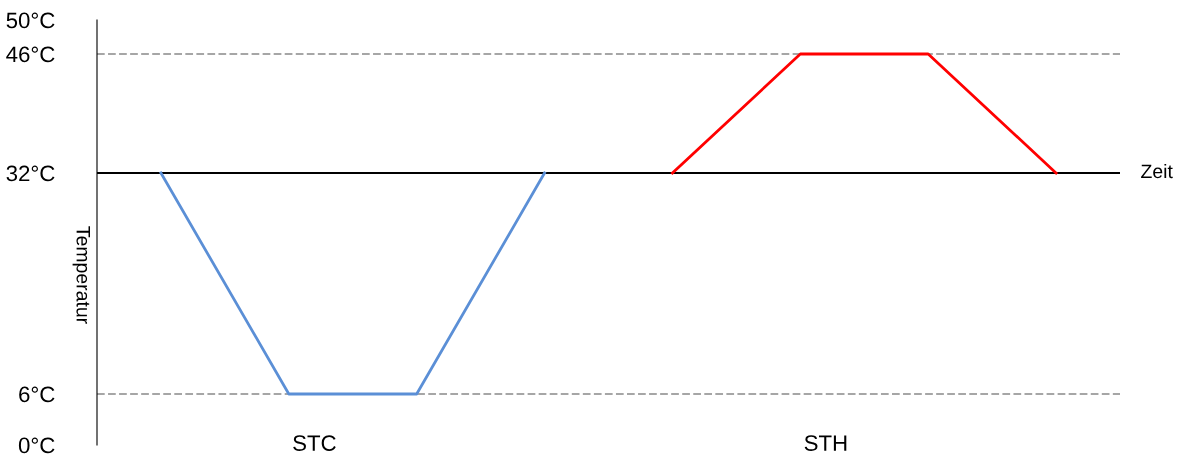 This screenshot has height=468, width=1203. Describe the element at coordinates (36, 445) in the screenshot. I see `y-tick-label: 0°C` at that location.